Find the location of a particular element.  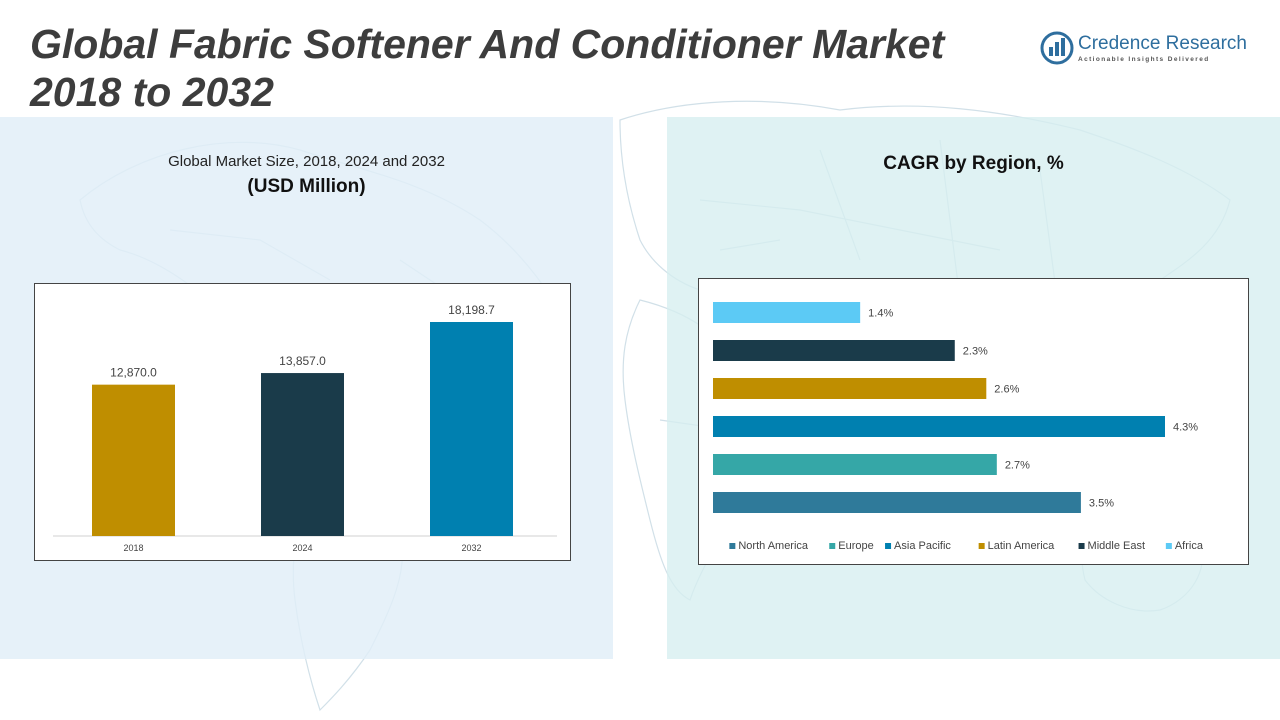

legend-swatch-asia-pacific is located at coordinates (888, 546).